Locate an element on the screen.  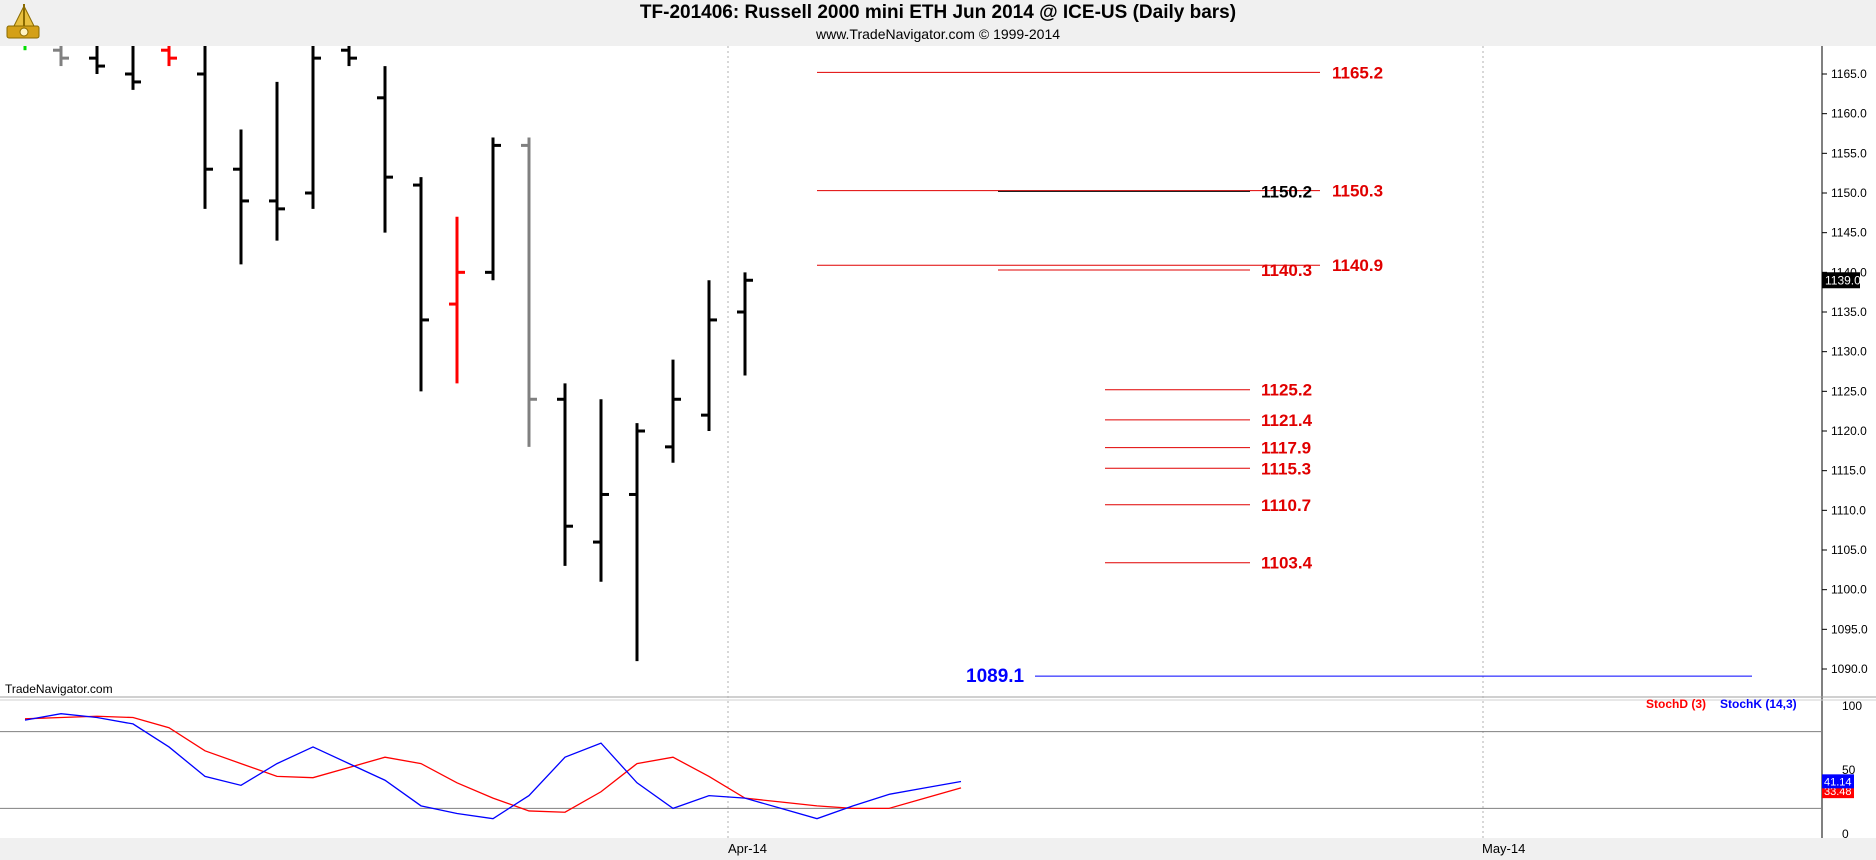
level-label: 1117.9 is located at coordinates (1286, 448).